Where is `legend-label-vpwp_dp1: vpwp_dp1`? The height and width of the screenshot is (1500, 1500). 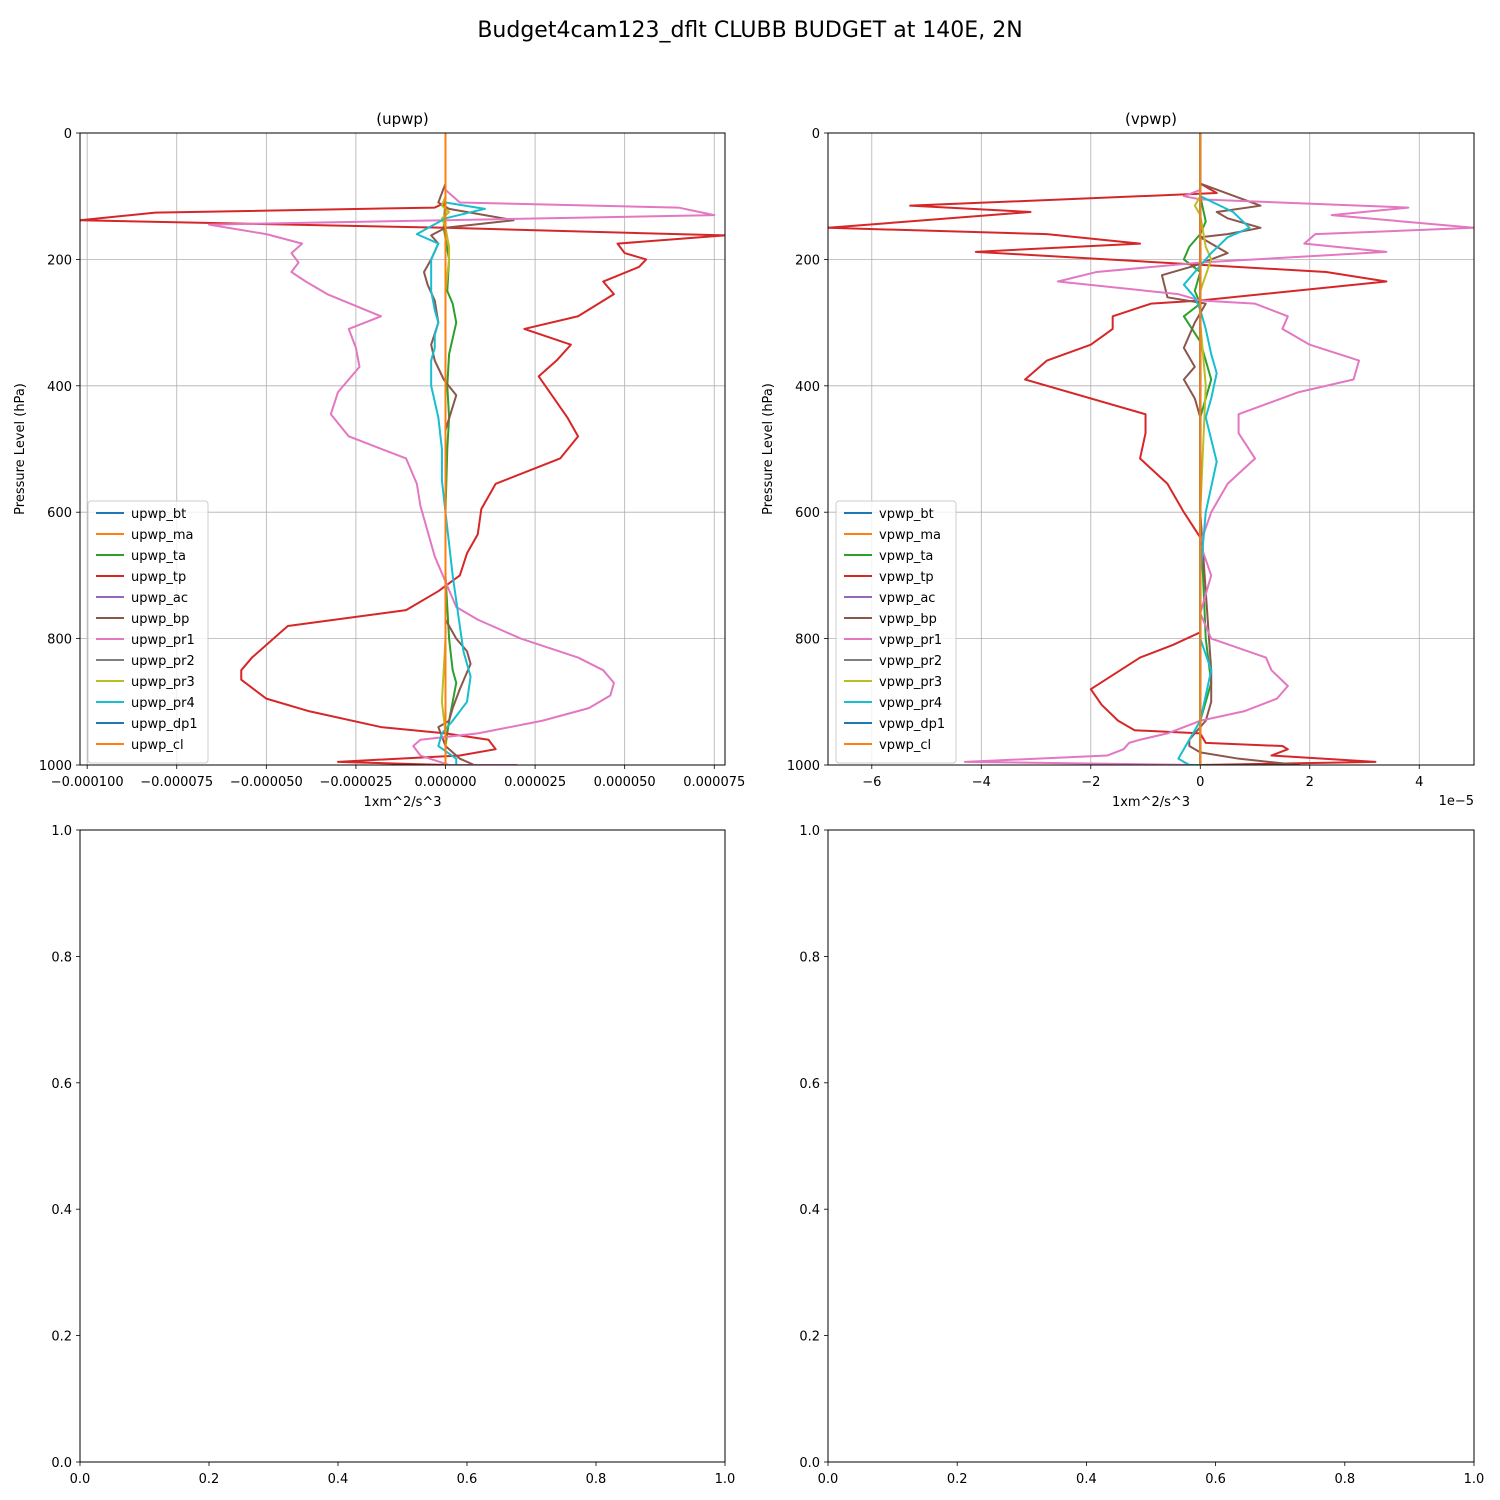
legend-label-vpwp_dp1: vpwp_dp1 is located at coordinates (912, 724).